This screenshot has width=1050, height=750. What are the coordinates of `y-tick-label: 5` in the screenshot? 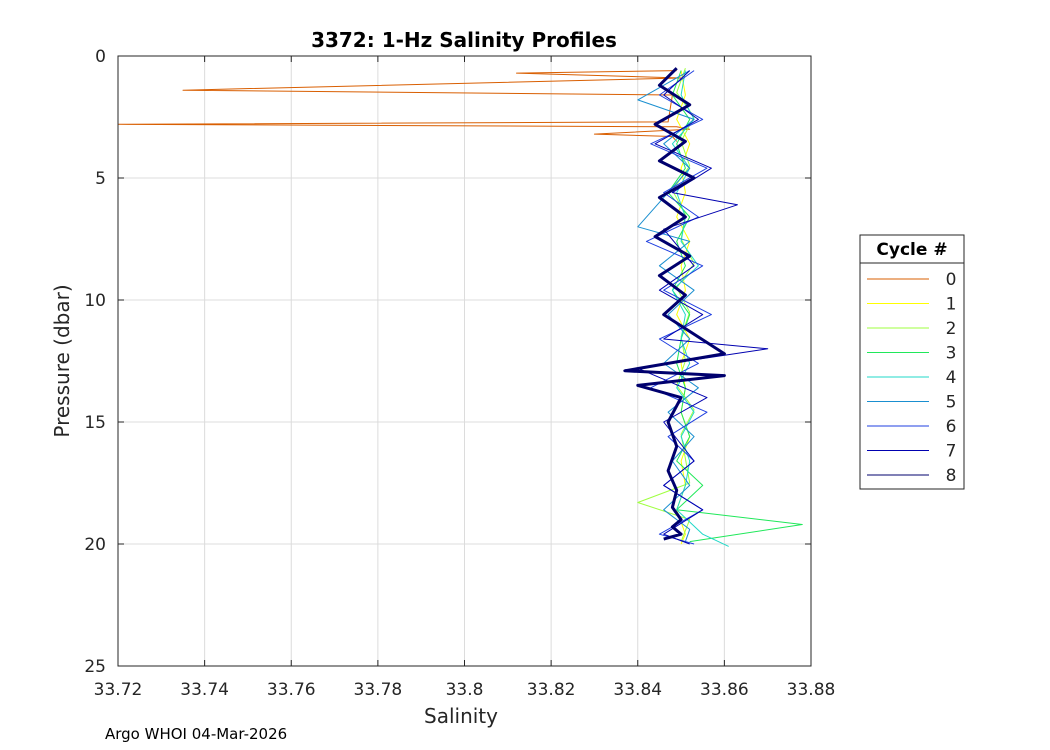 It's located at (100, 179).